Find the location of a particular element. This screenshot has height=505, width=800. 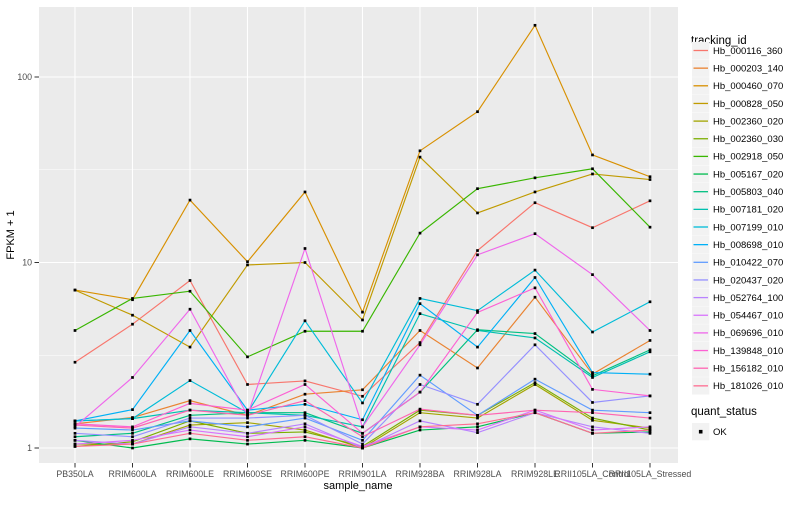

x-tick-label: RRII105LA_Control is located at coordinates (592, 474).